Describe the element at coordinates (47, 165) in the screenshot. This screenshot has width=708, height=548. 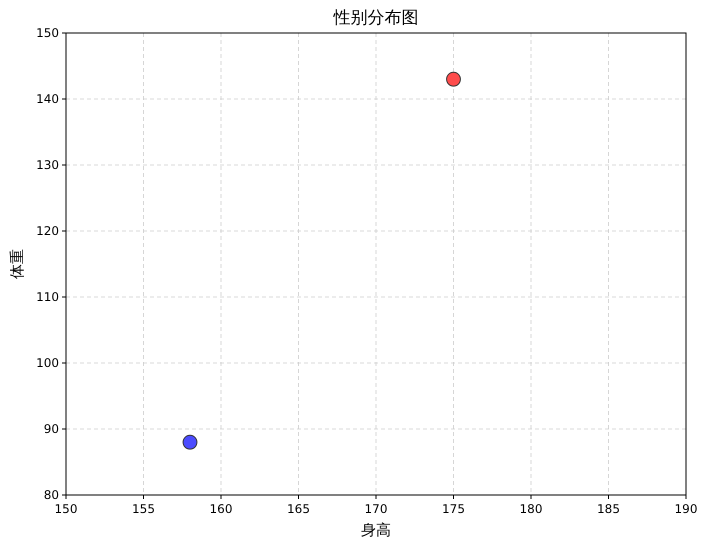
I see `y-tick-label: 130` at that location.